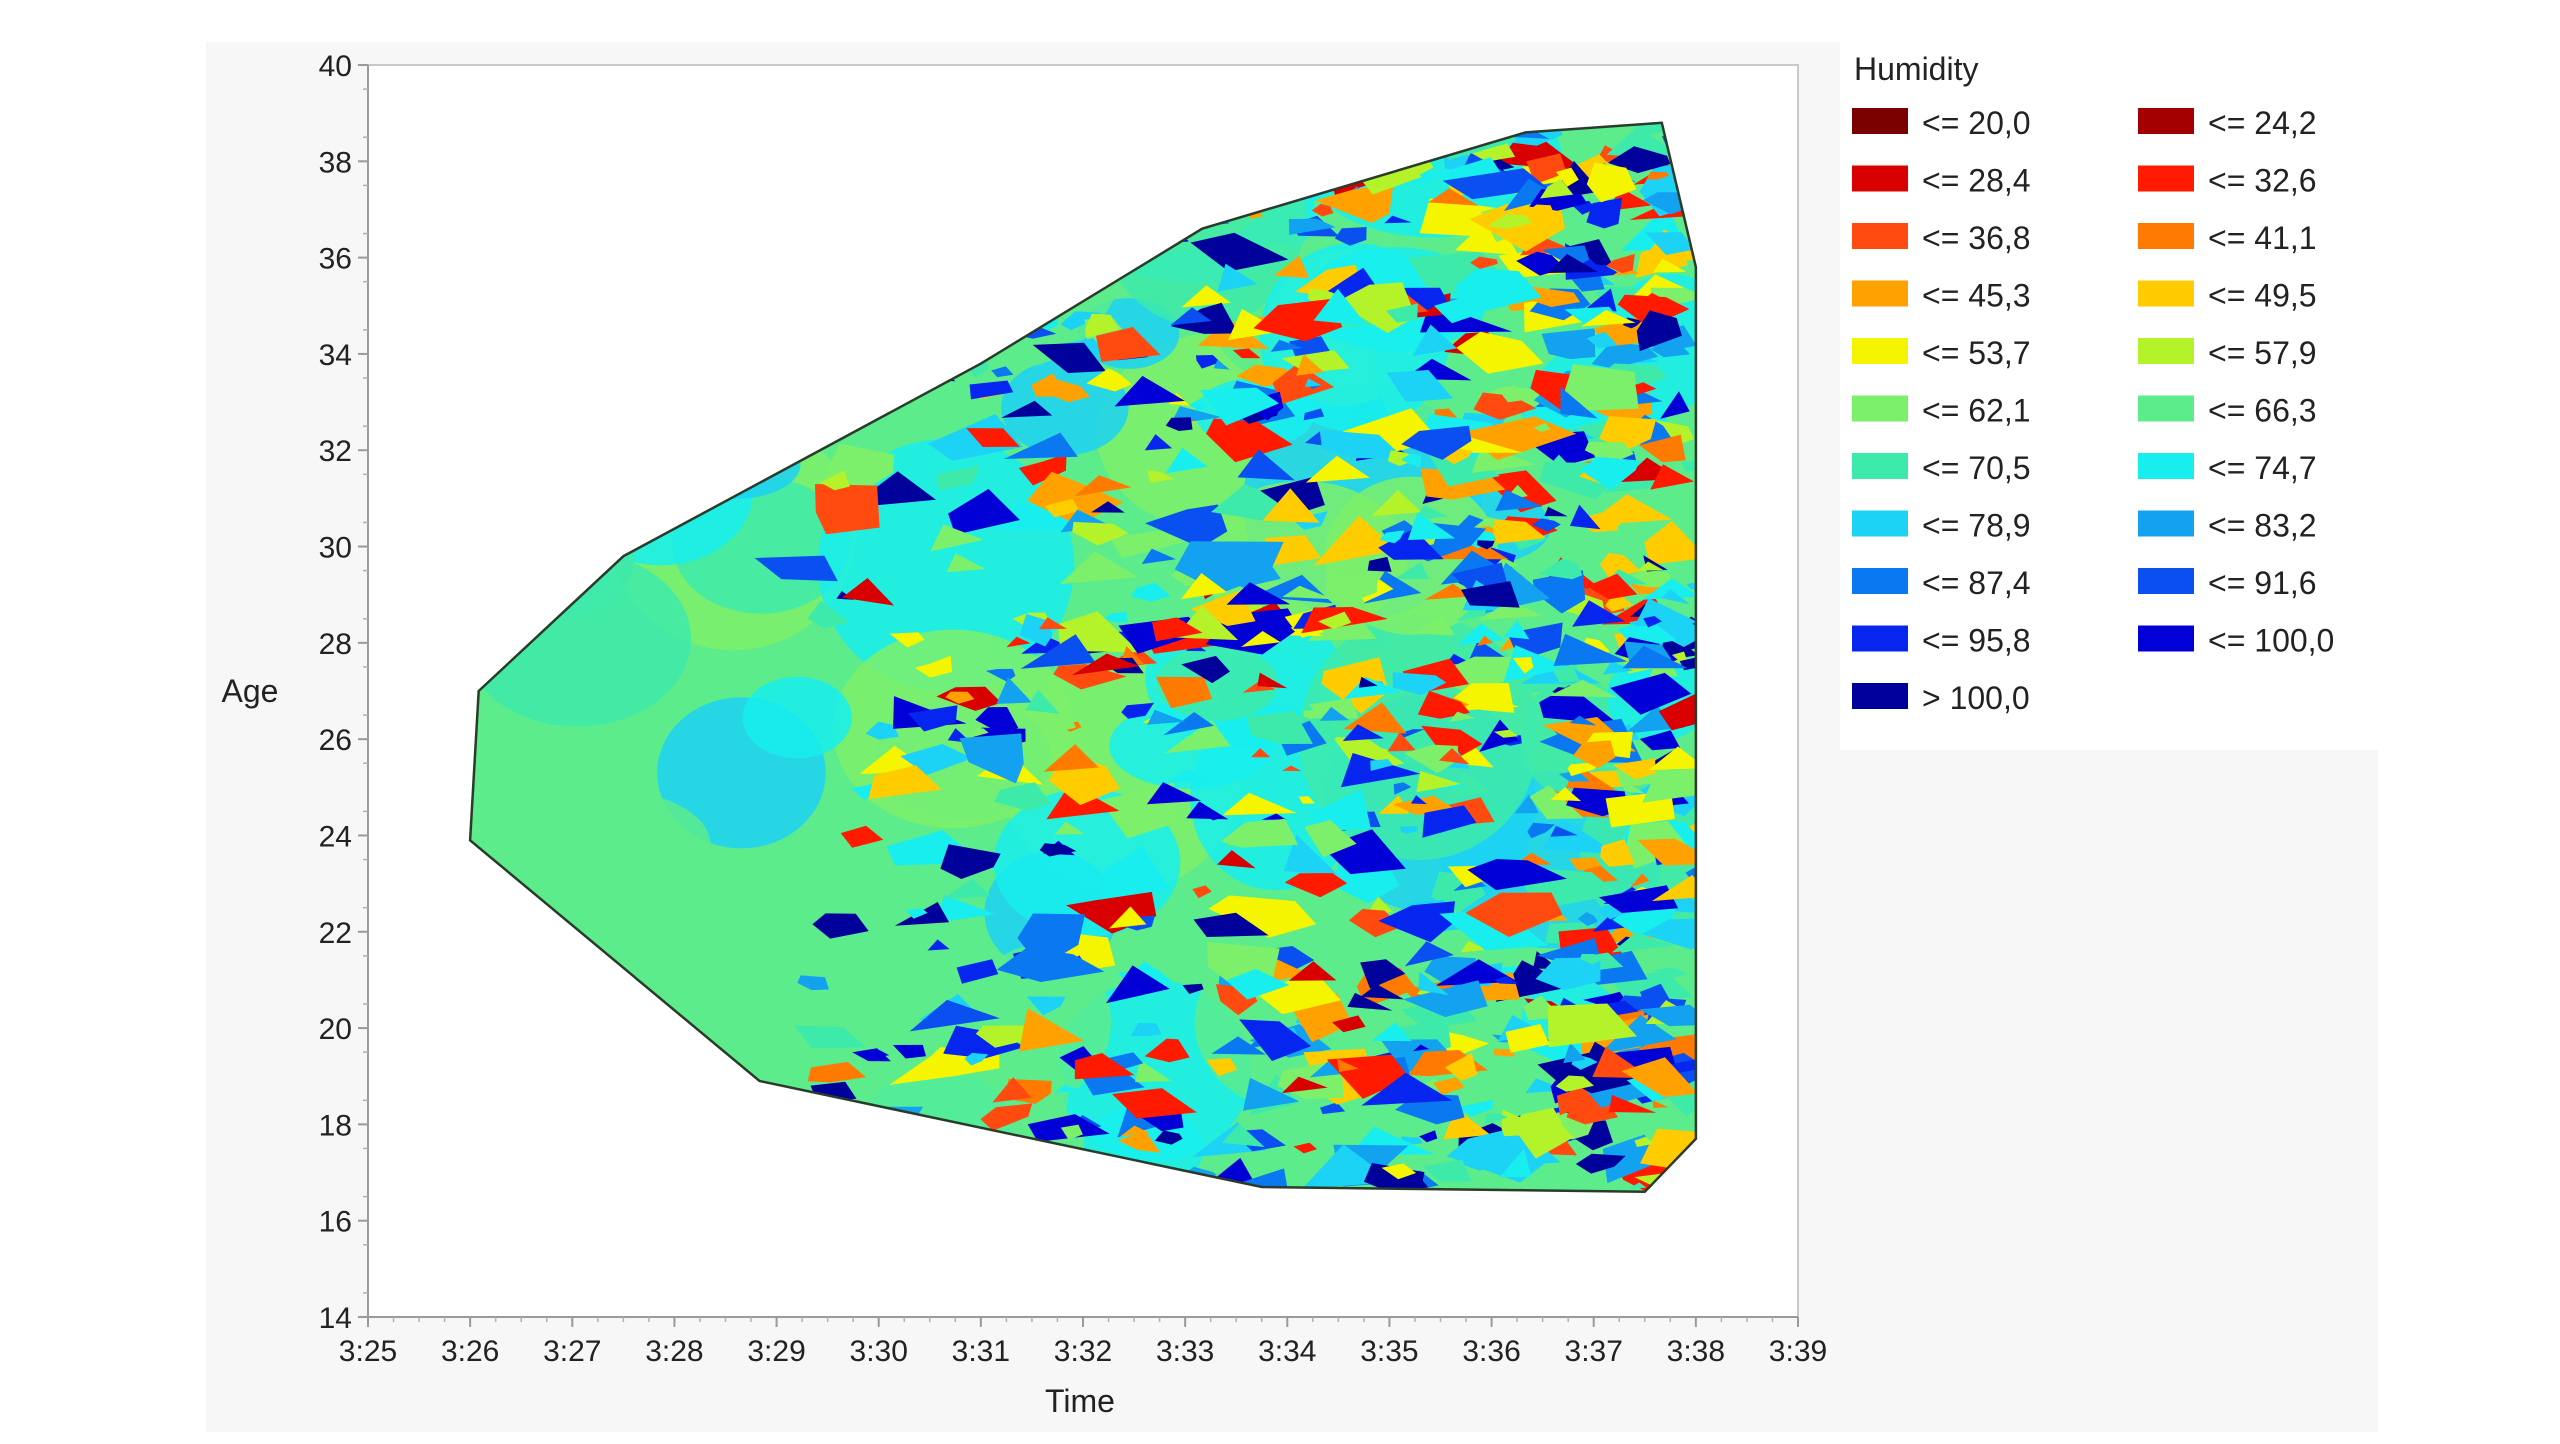 Image resolution: width=2560 pixels, height=1444 pixels. Describe the element at coordinates (1491, 1351) in the screenshot. I see `x-tick-label: 3:36` at that location.